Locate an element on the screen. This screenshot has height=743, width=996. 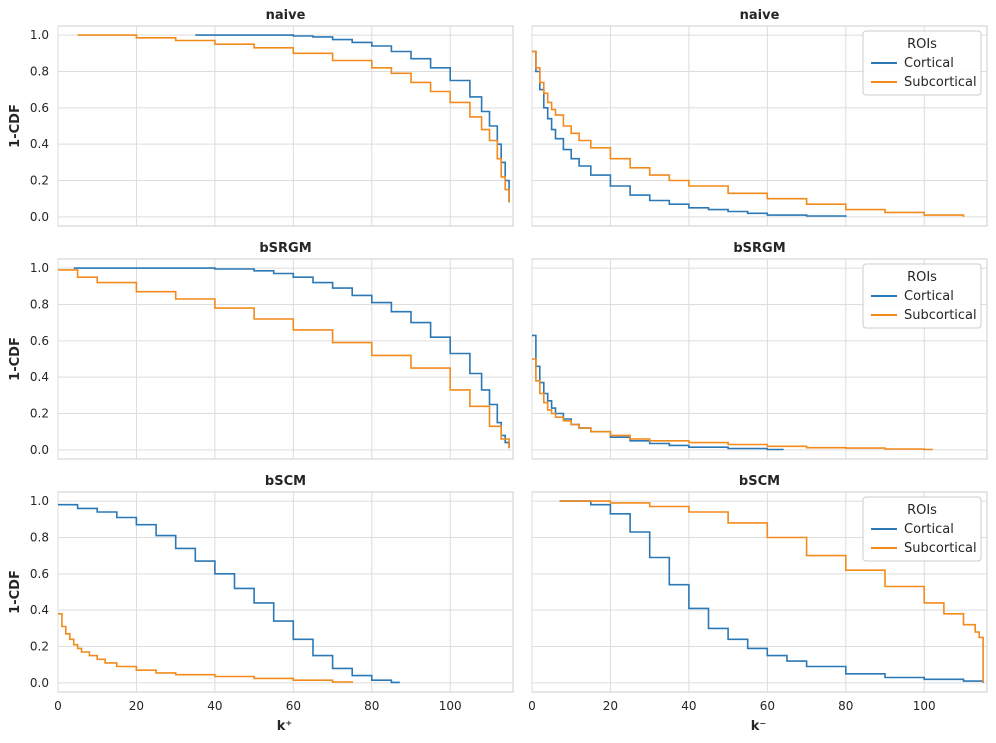
panel-4: bSRGM ROIs Cortical Subcortical is located at coordinates (759, 350).